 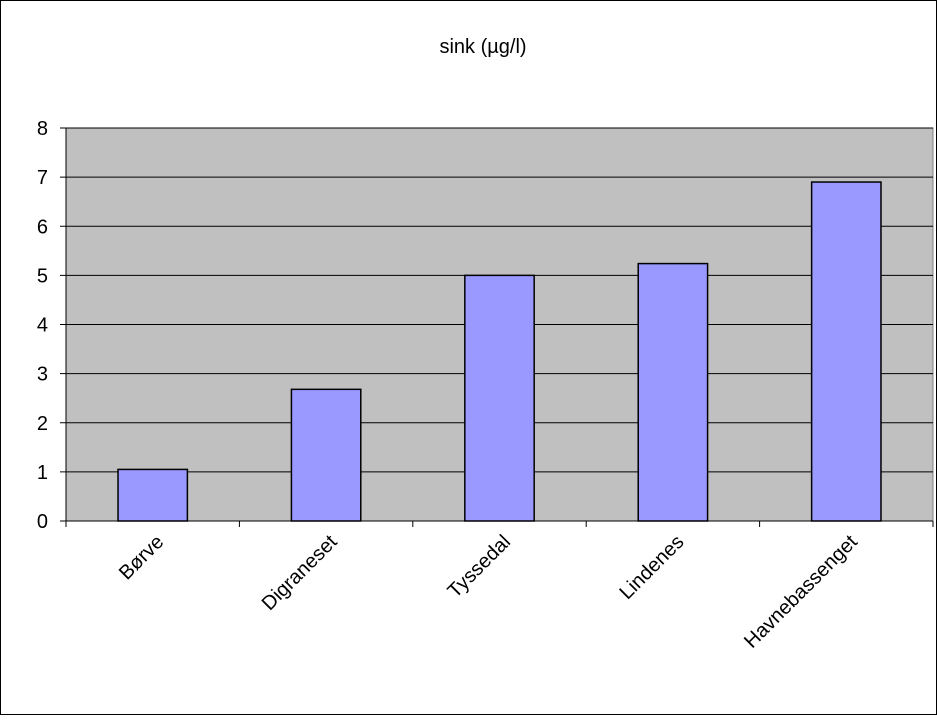 I want to click on y-tick-label: 1, so click(x=42, y=473).